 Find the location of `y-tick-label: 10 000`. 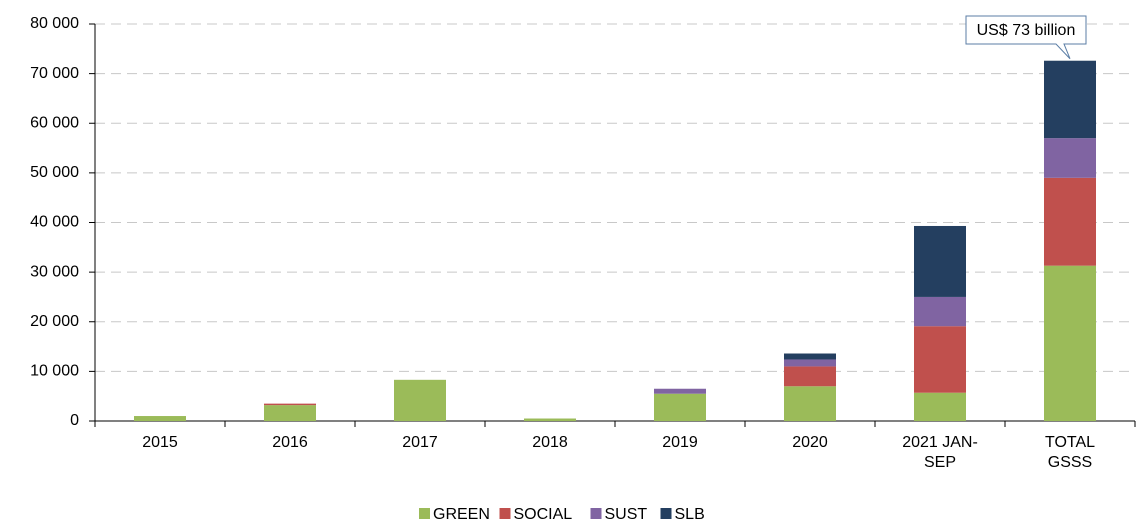

y-tick-label: 10 000 is located at coordinates (54, 371).